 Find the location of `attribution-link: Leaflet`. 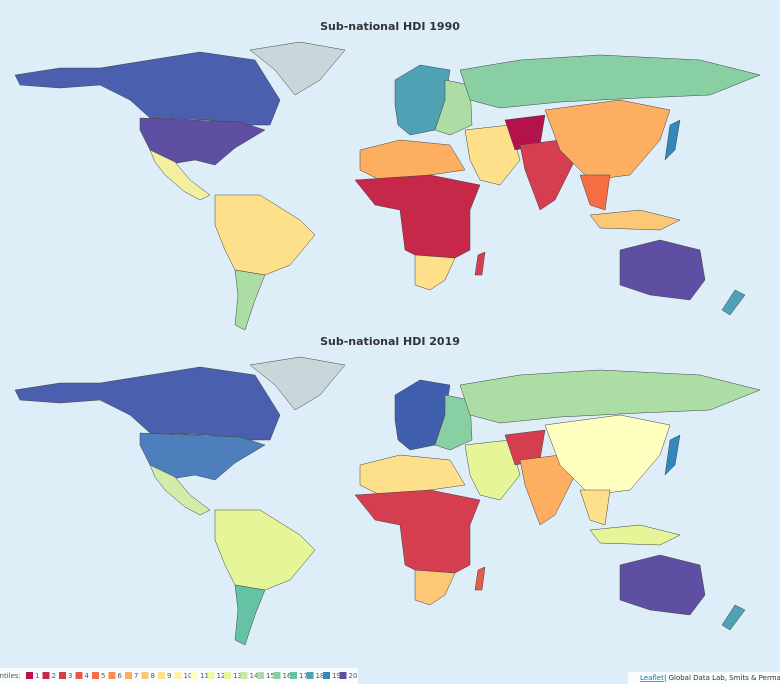

attribution-link: Leaflet is located at coordinates (652, 678).